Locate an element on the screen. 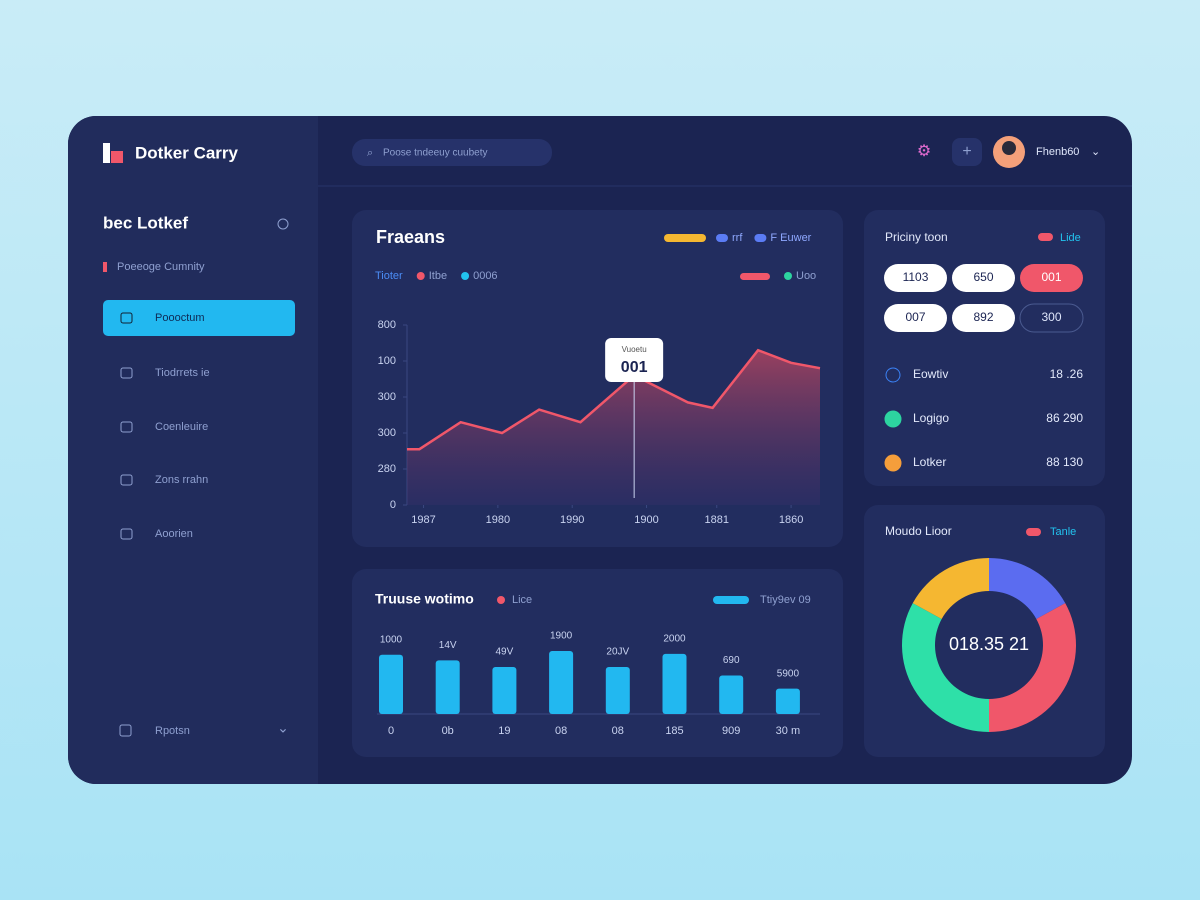 Image resolution: width=1200 pixels, height=900 pixels. x-tick-label: 909 is located at coordinates (731, 731).